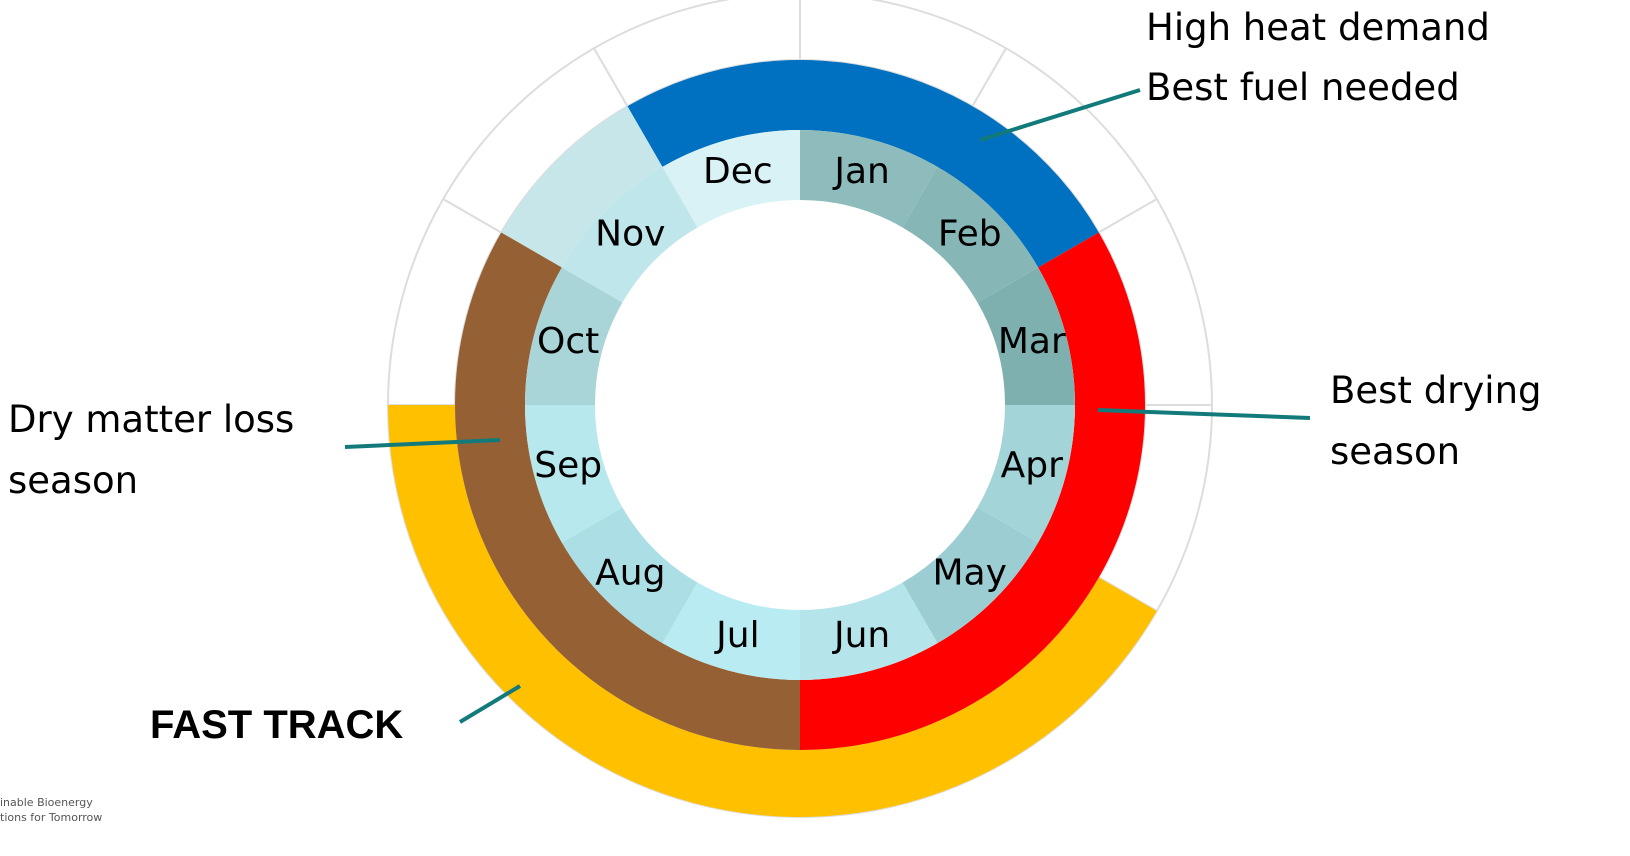 This screenshot has height=856, width=1630. I want to click on heat-band, so click(863, 163).